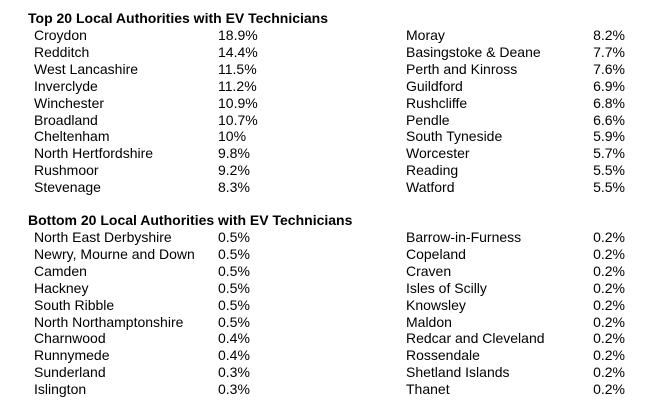 This screenshot has height=408, width=668. What do you see at coordinates (443, 355) in the screenshot?
I see `authority-name: Rossendale` at bounding box center [443, 355].